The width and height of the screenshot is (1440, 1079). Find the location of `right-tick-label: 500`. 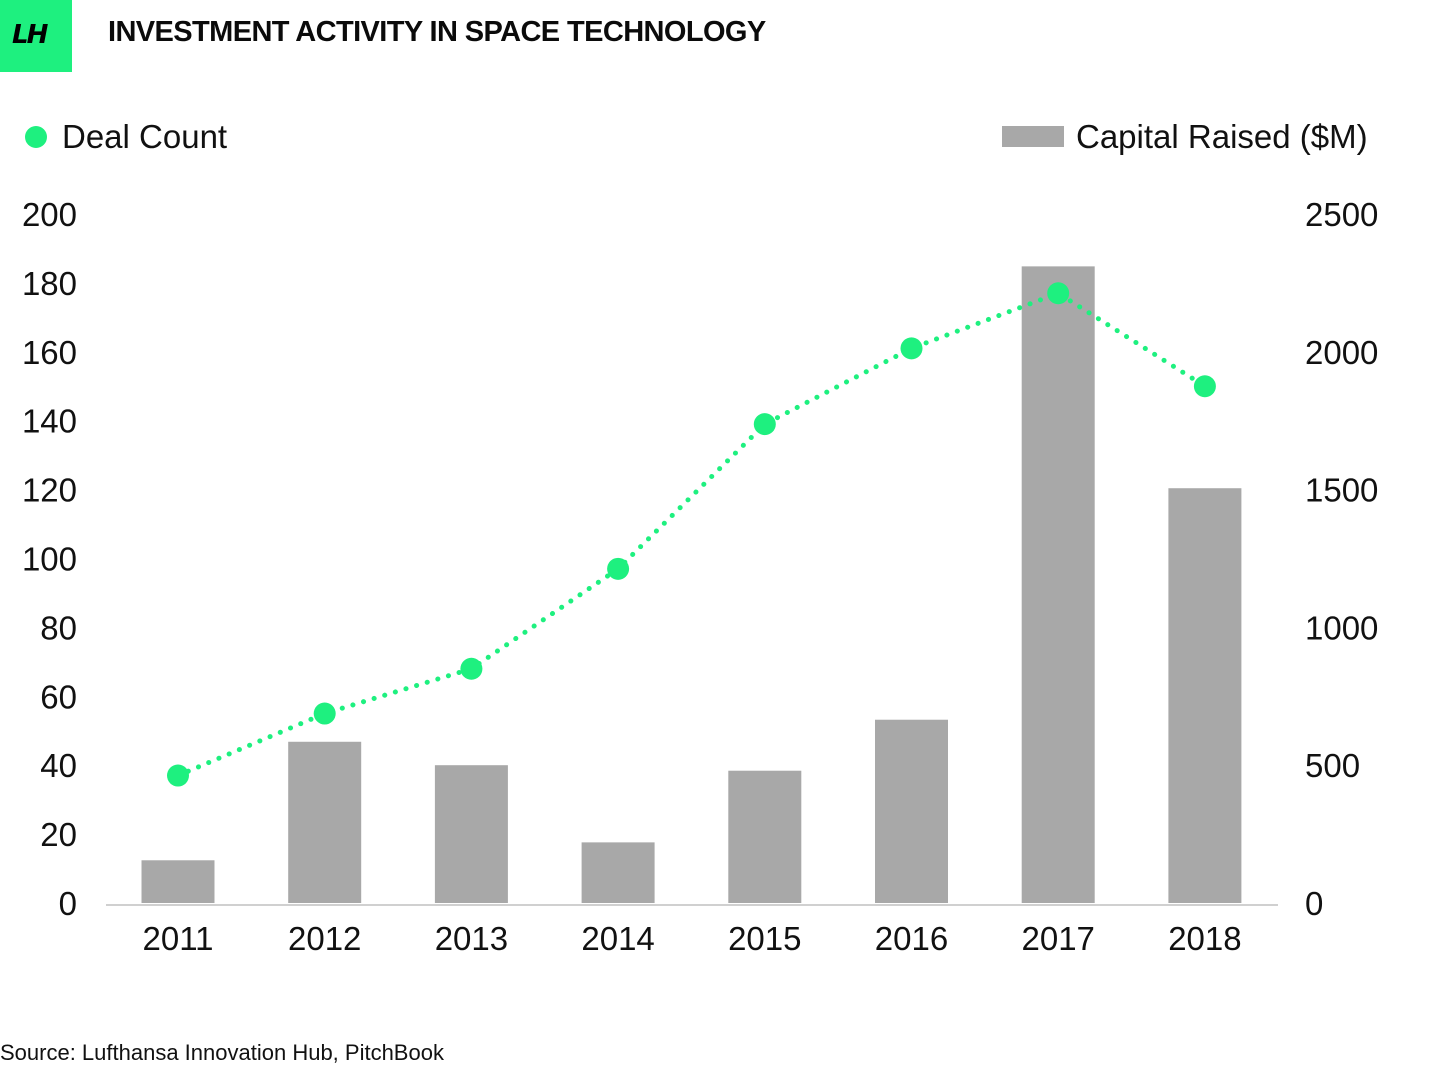

right-tick-label: 500 is located at coordinates (1332, 765).